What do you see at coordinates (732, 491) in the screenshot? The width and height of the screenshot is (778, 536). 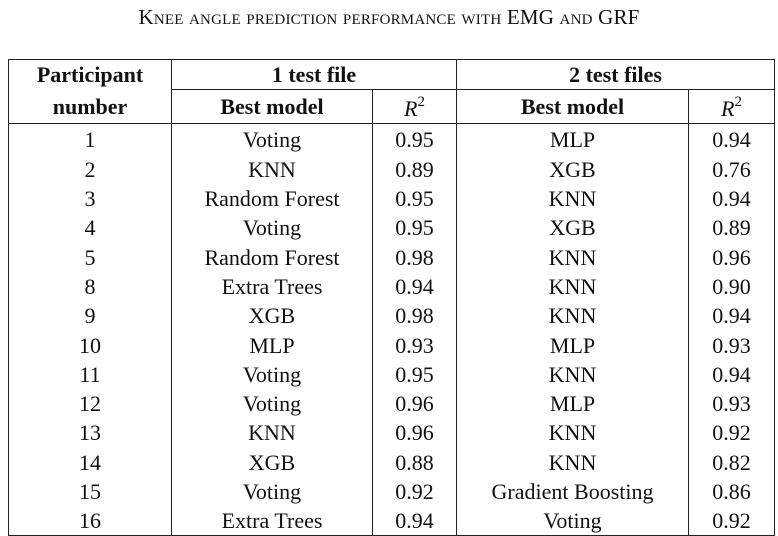 I see `r2-2-files-cell: 0.86` at bounding box center [732, 491].